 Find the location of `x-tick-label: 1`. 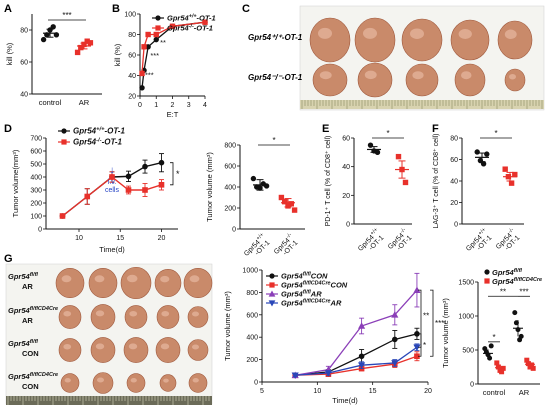

x-tick-label: 1 is located at coordinates (156, 105).